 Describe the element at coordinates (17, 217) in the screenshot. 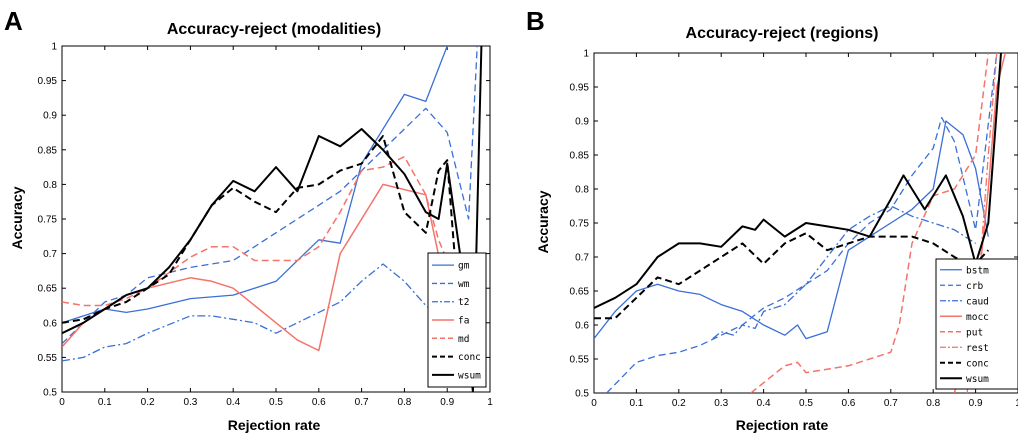

I see `y-axis-label-a: Accuracy` at that location.